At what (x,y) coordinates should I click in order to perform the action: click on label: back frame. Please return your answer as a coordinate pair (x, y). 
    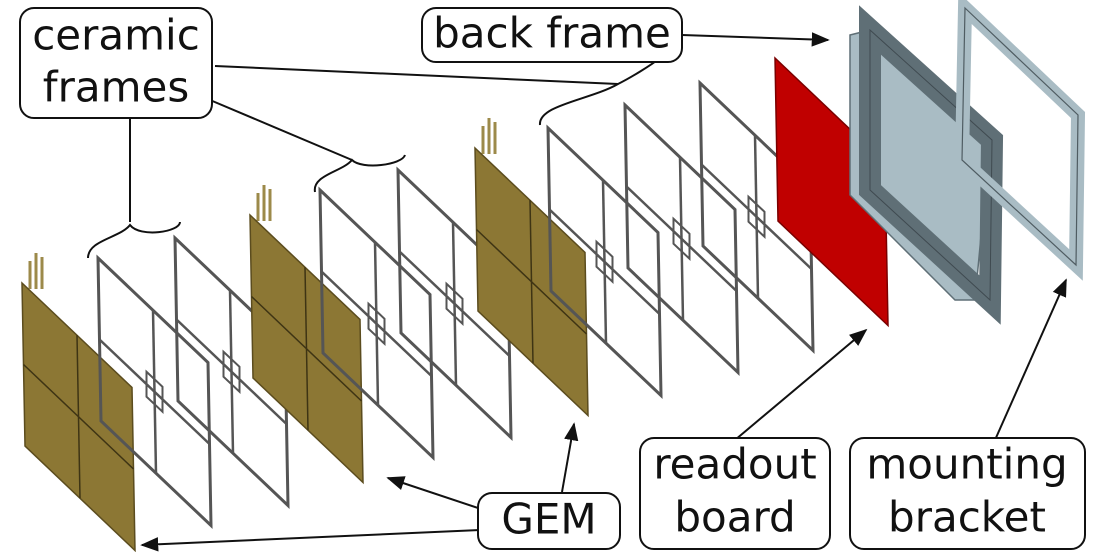
    Looking at the image, I should click on (552, 33).